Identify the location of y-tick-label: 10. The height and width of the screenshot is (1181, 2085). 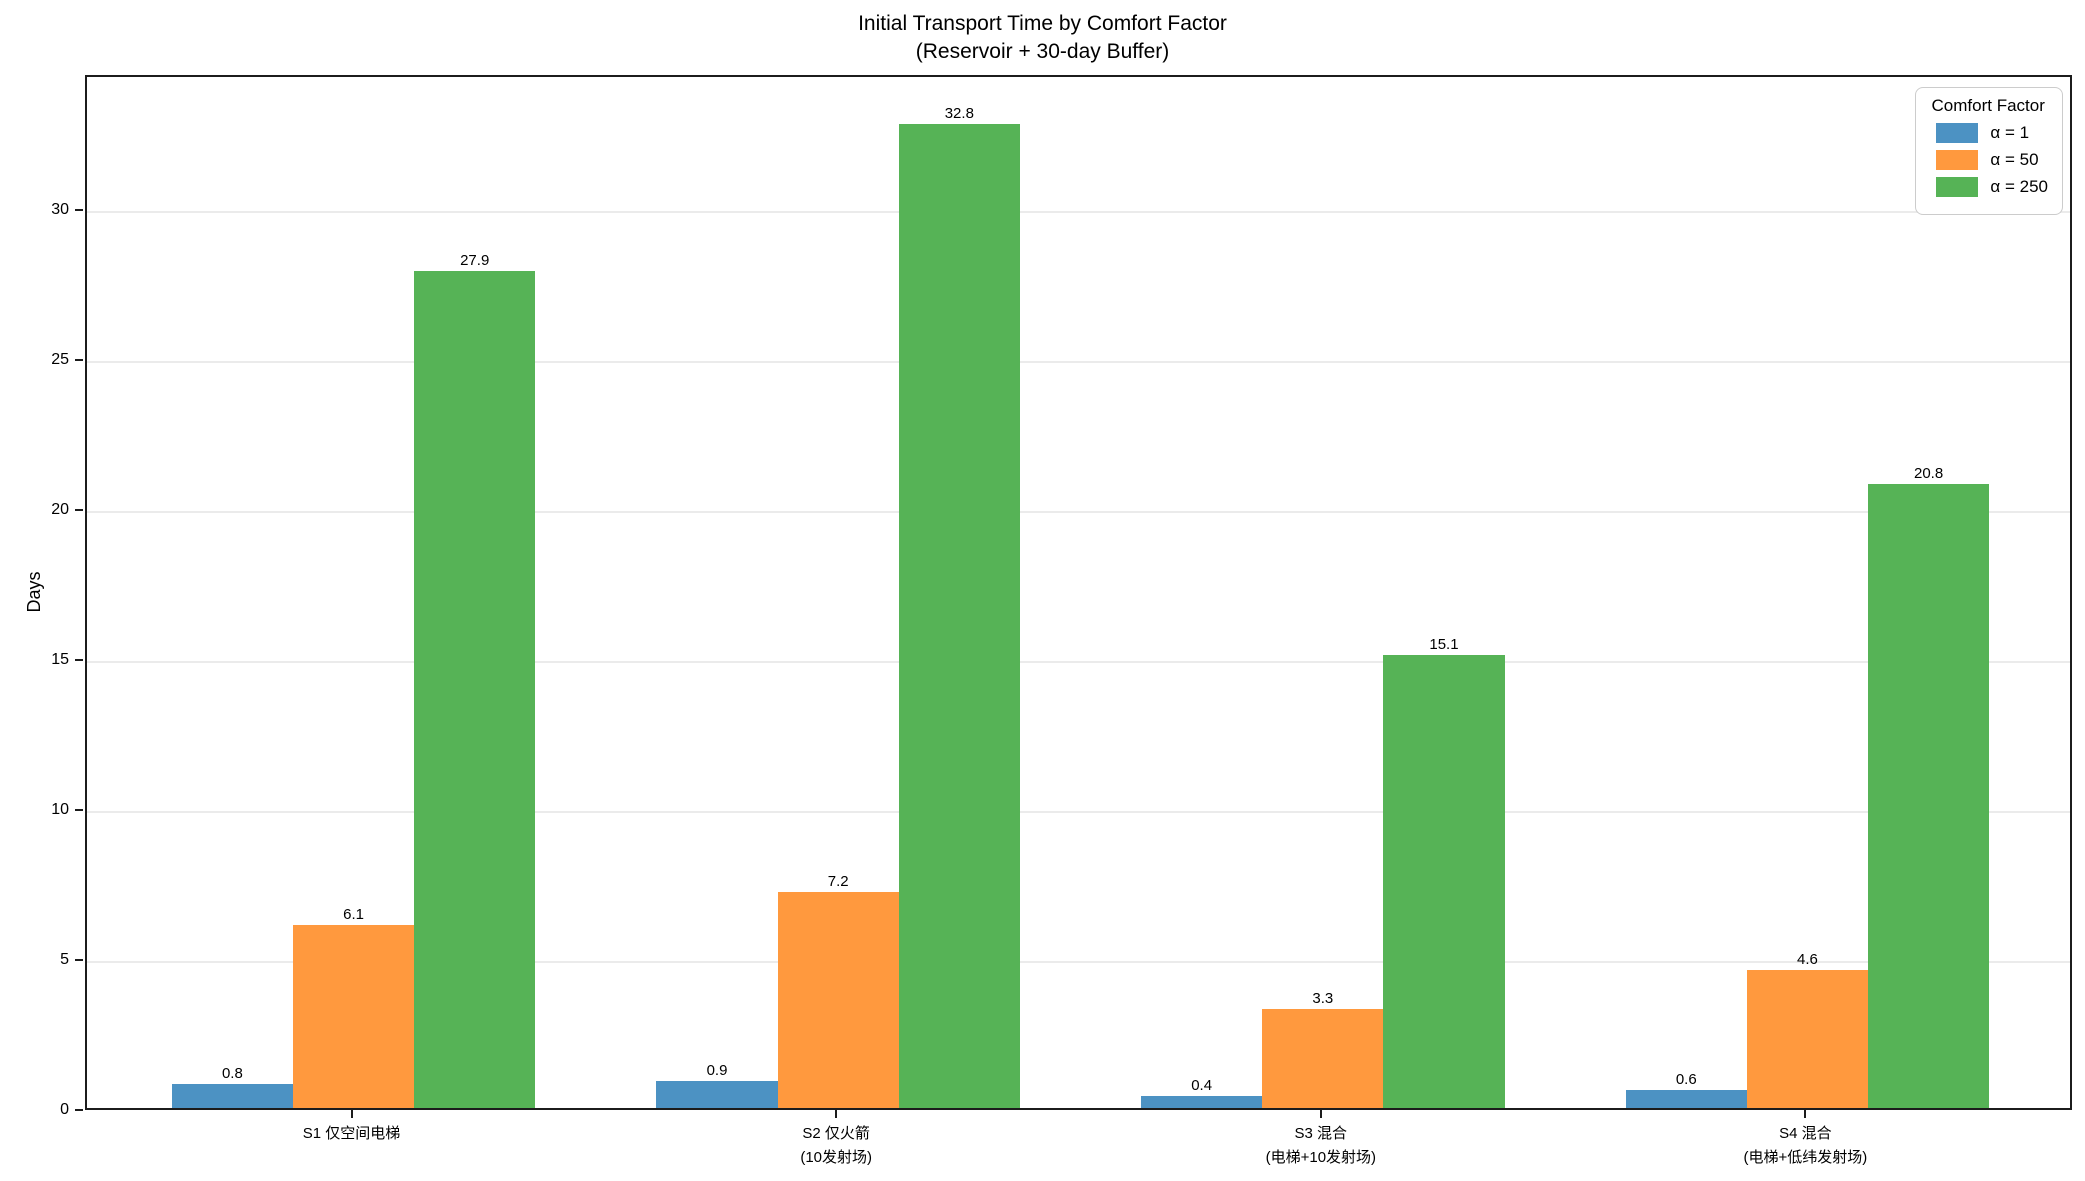
(60, 809).